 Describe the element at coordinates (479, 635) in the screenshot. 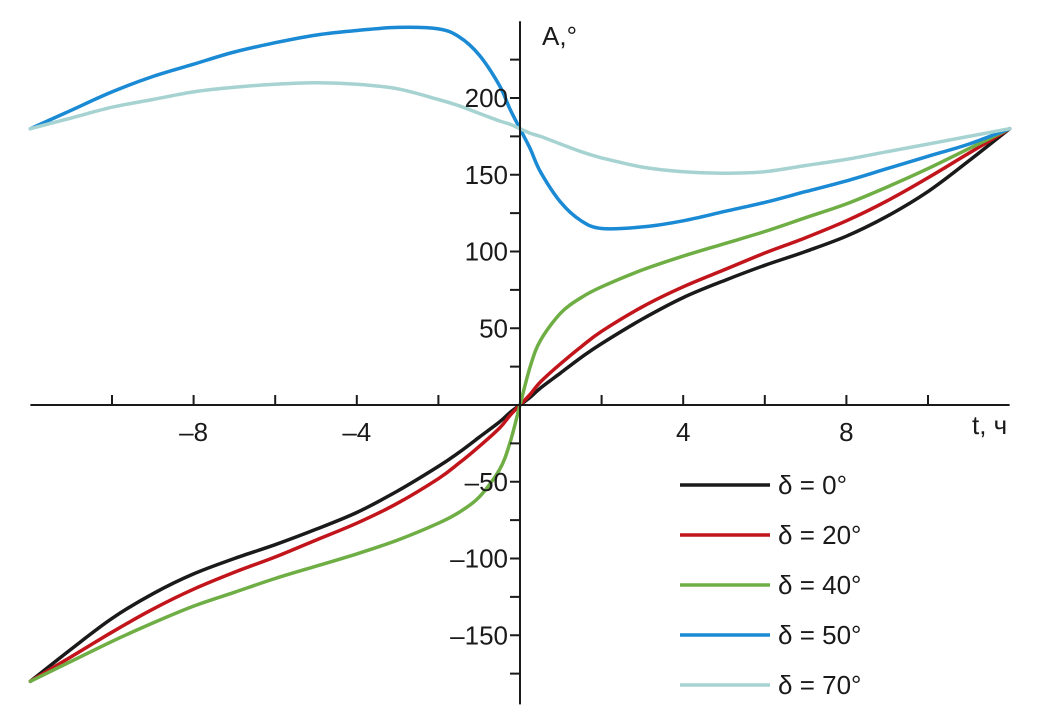

I see `y-tick-label: –150` at that location.